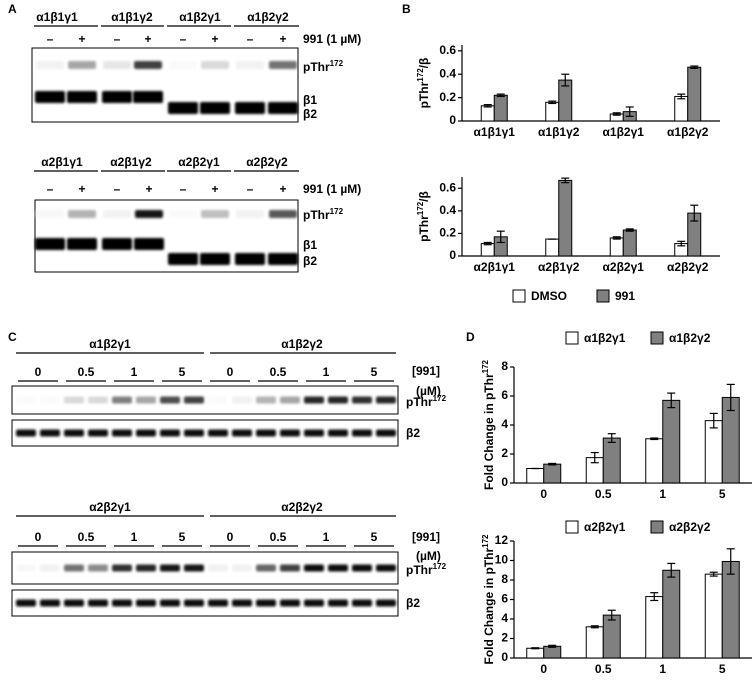  Describe the element at coordinates (447, 50) in the screenshot. I see `y-tick-label: 0.6` at that location.